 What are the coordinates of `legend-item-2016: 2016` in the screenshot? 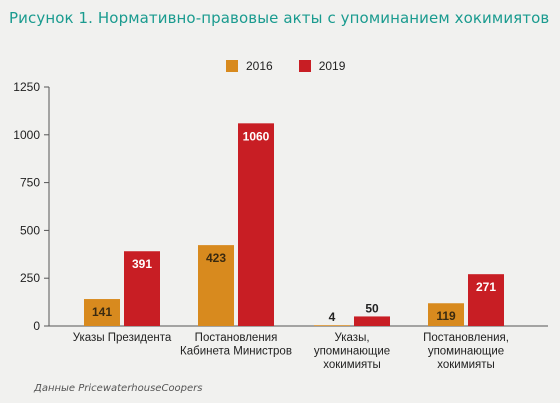 It's located at (249, 66).